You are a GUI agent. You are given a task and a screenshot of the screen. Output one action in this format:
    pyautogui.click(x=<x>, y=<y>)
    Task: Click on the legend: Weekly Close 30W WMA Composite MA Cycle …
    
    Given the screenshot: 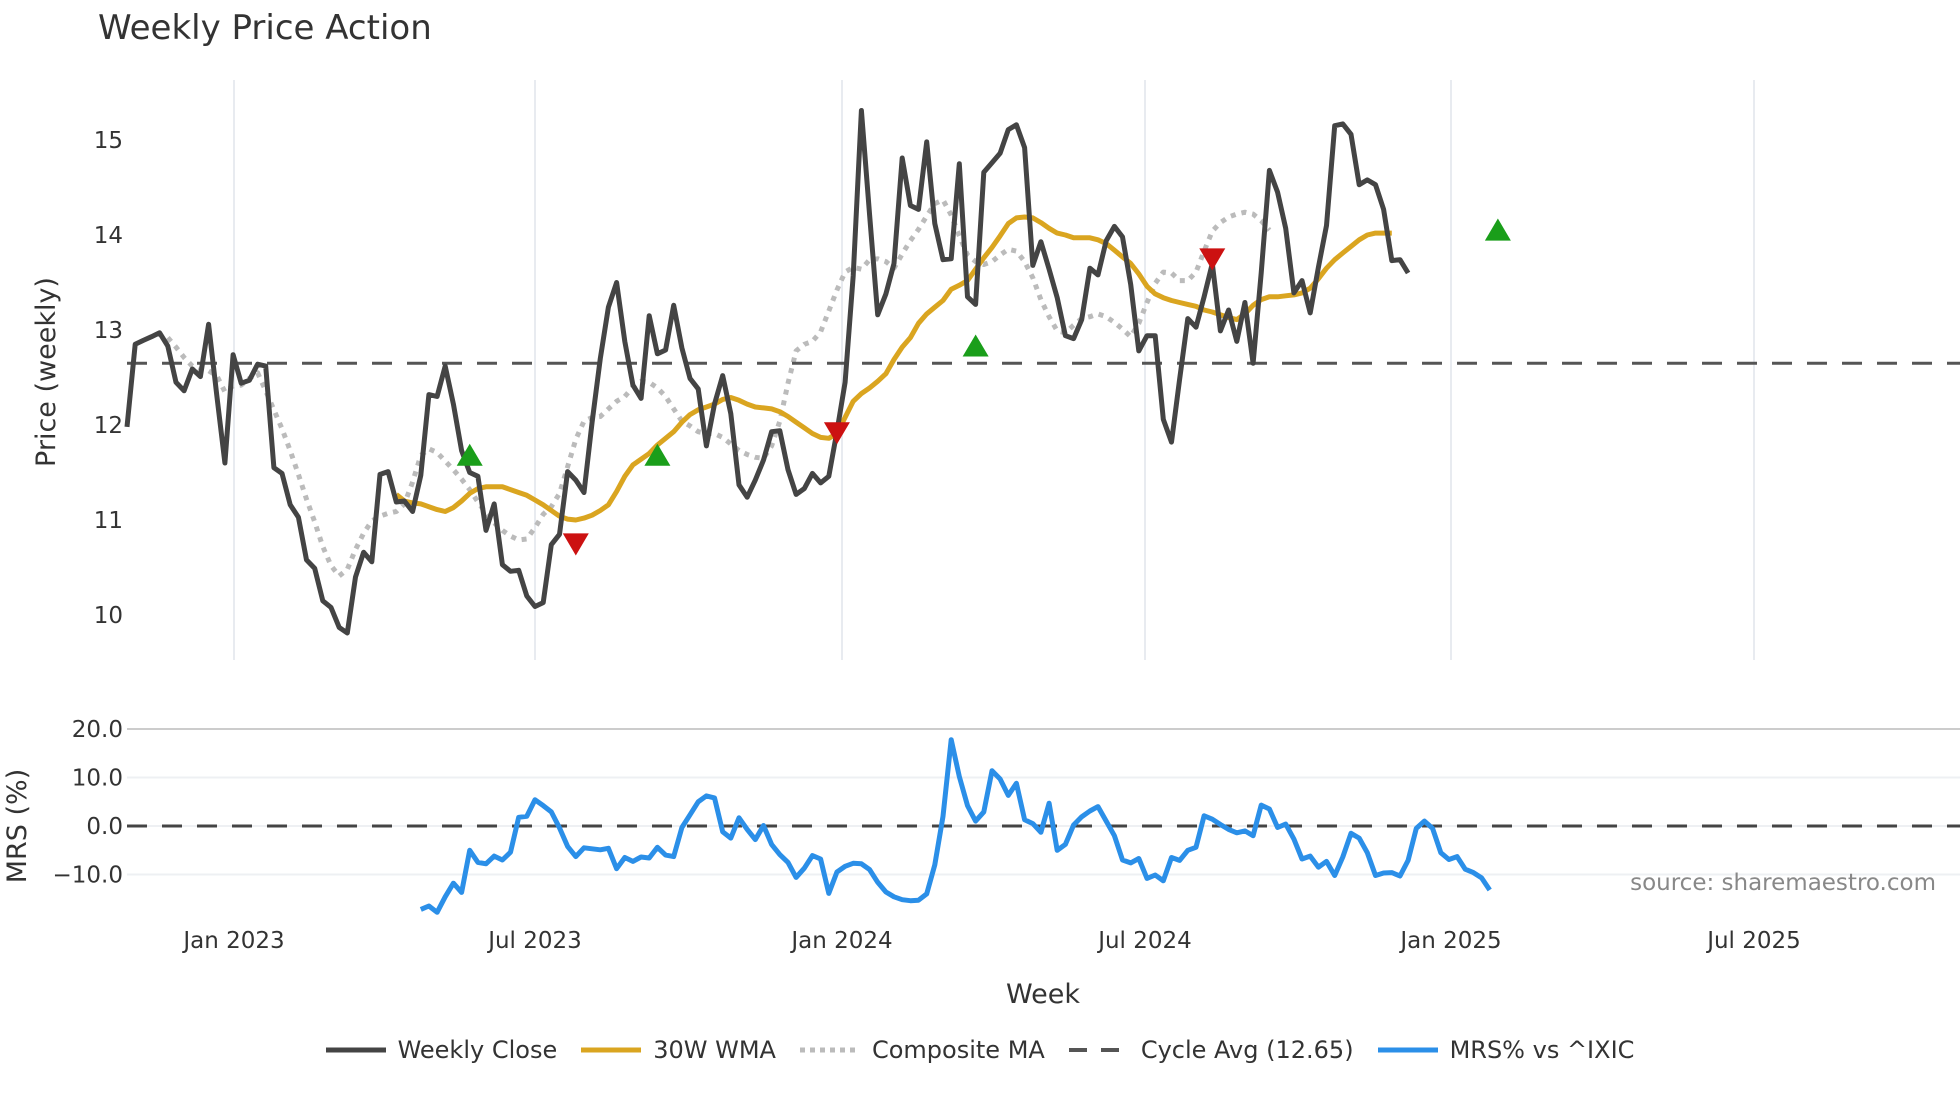 What is the action you would take?
    pyautogui.click(x=980, y=1050)
    